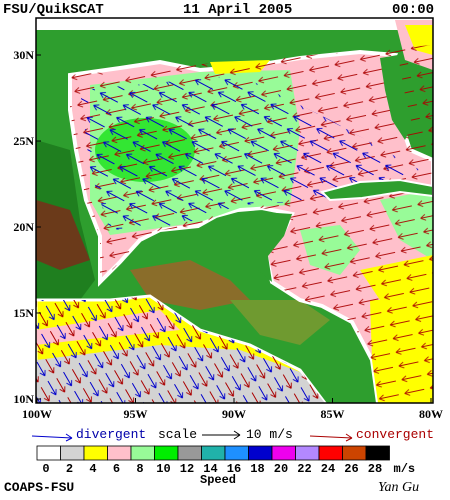 This screenshot has height=500, width=450. I want to click on colorbar-label: 6, so click(116, 469).